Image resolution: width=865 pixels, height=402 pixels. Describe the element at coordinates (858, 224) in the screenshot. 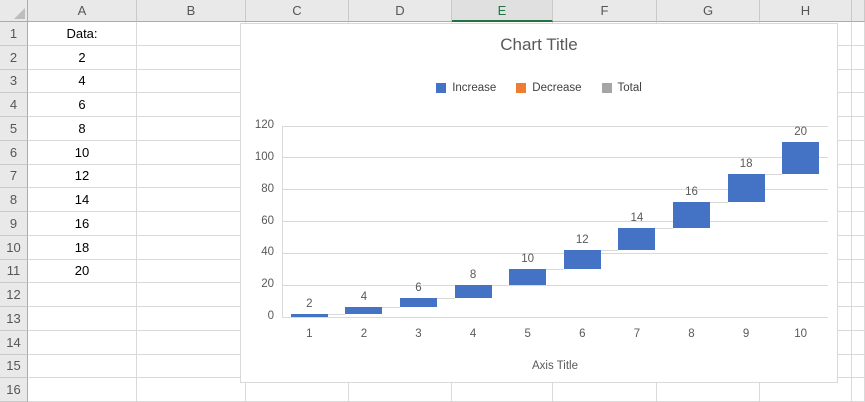

I see `cell-partial9` at that location.